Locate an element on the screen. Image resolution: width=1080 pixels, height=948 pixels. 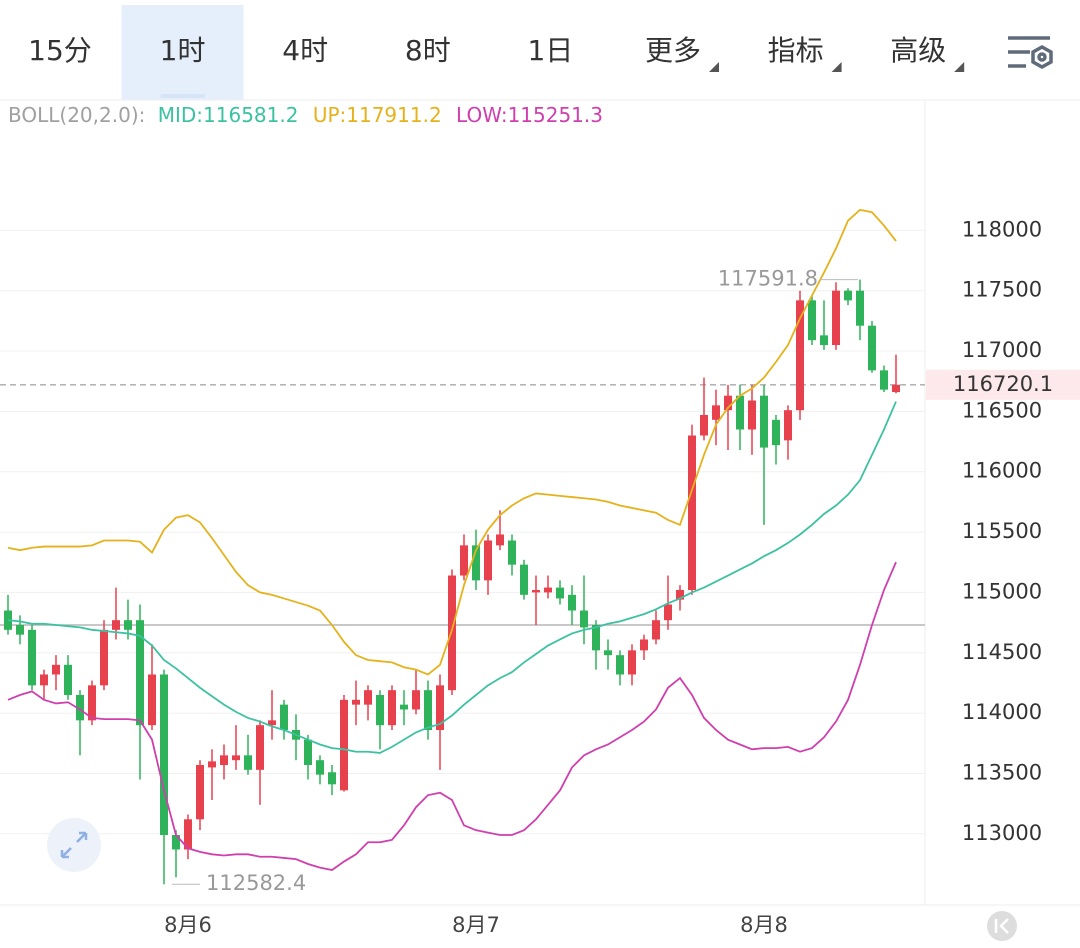
y-tick-label: 117000 is located at coordinates (1002, 350).